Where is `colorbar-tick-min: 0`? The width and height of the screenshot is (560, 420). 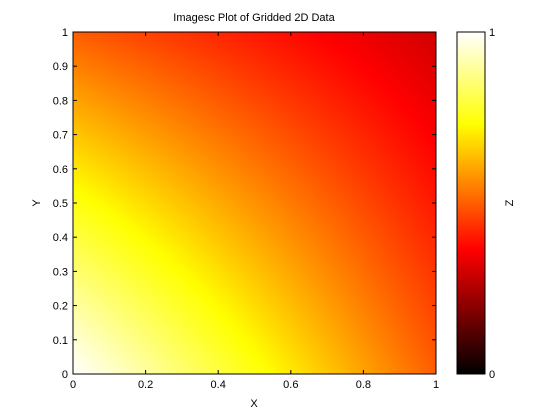 colorbar-tick-min: 0 is located at coordinates (492, 375).